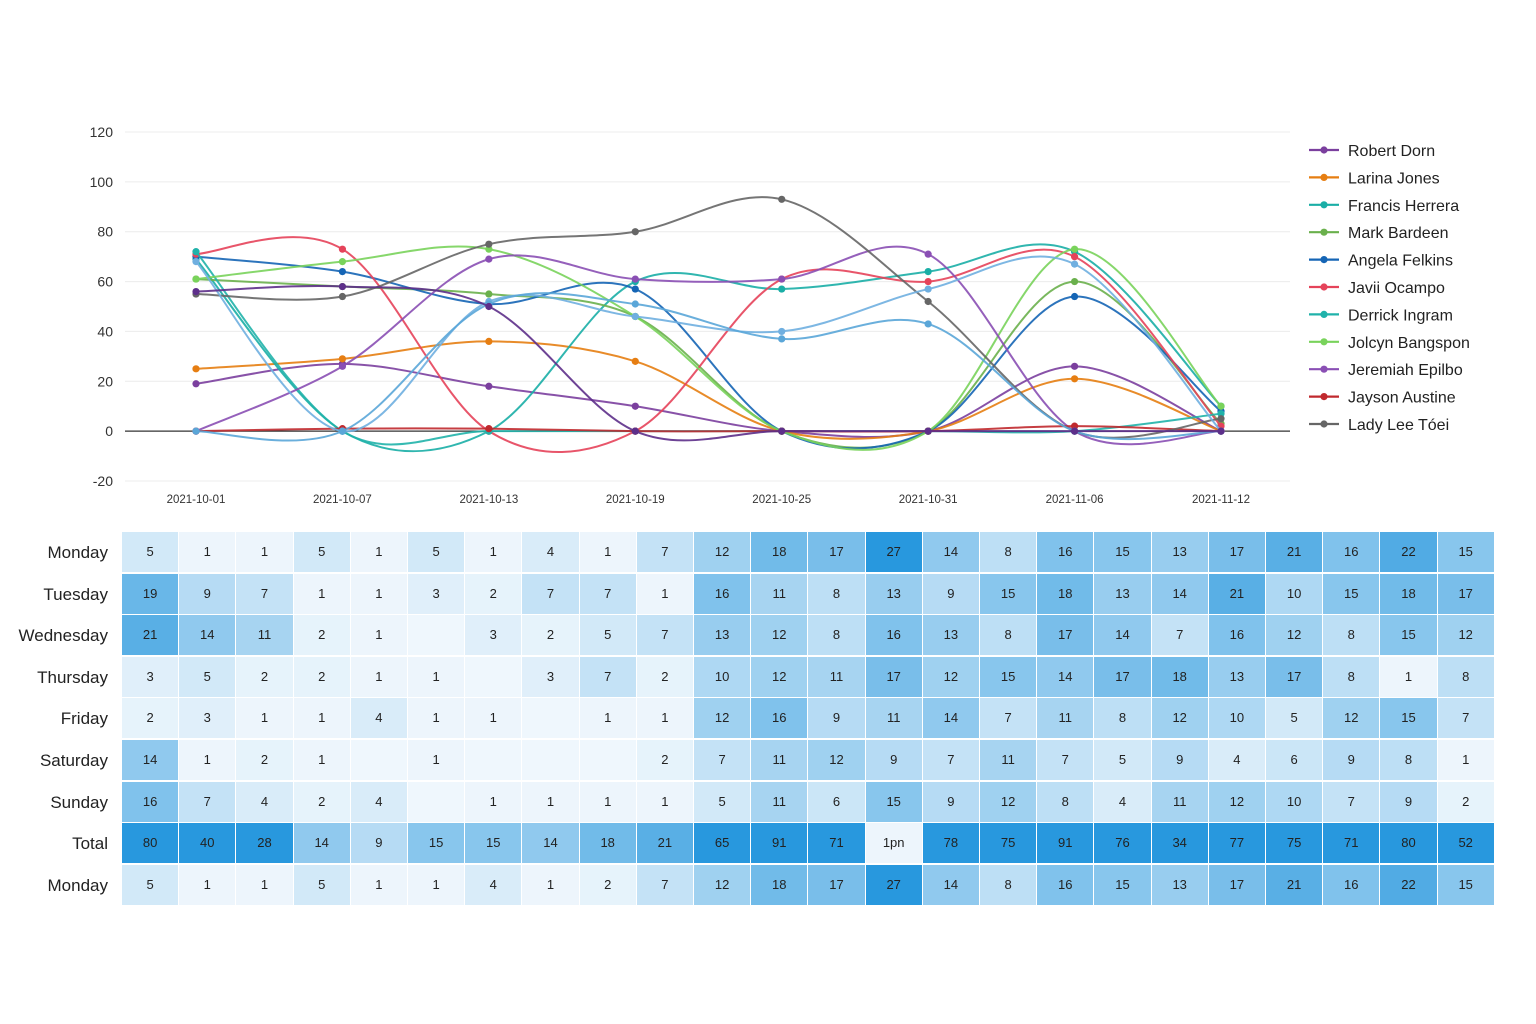  I want to click on y-tick-label: 0, so click(109, 431).